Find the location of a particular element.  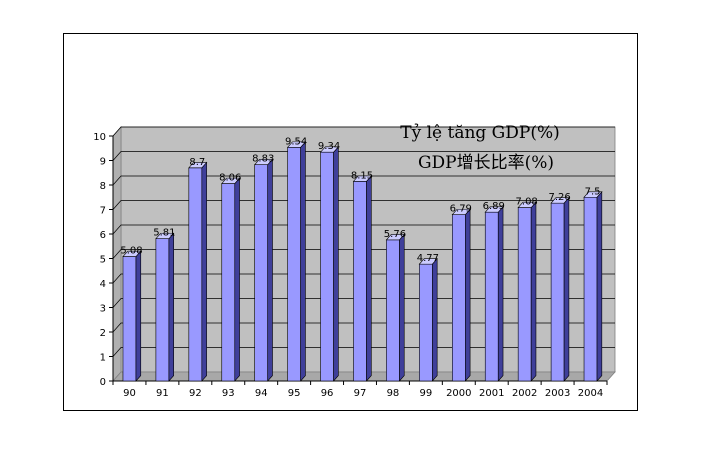

data-label-91: 5.81 is located at coordinates (164, 233).